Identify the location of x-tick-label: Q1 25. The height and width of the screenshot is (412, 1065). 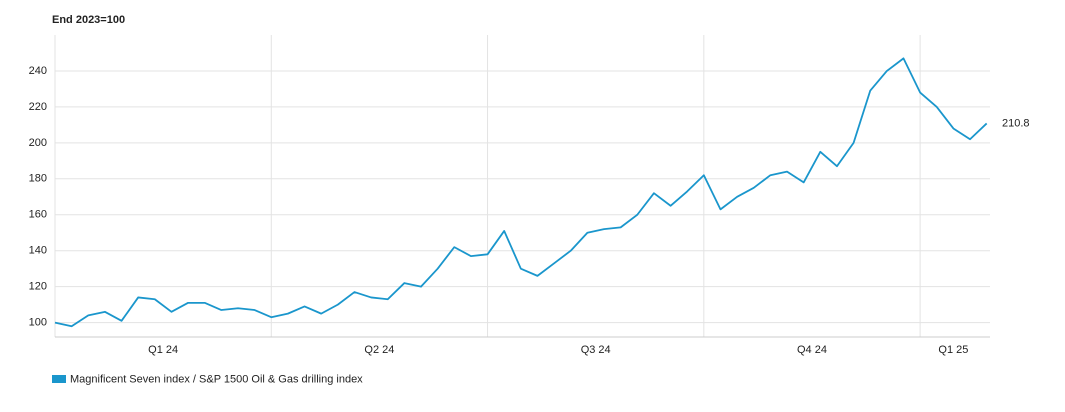
(953, 350).